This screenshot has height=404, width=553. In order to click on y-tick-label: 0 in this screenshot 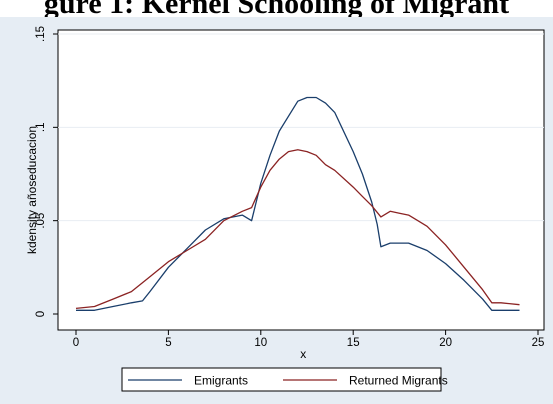, I will do `click(41, 314)`.